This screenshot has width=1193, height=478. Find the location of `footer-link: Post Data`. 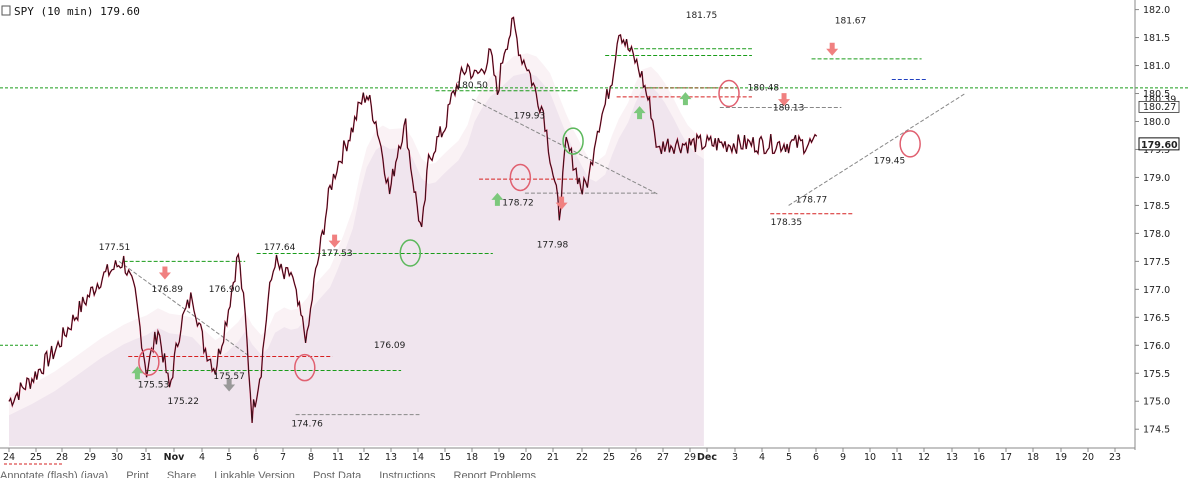

footer-link: Post Data is located at coordinates (337, 474).